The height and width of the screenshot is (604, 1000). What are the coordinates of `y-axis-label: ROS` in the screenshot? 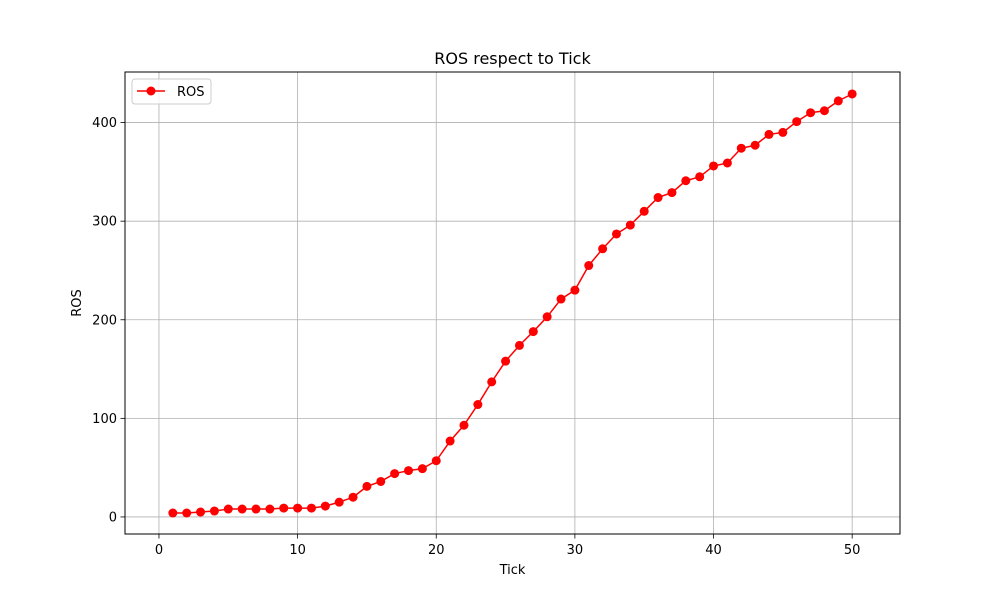 It's located at (77, 303).